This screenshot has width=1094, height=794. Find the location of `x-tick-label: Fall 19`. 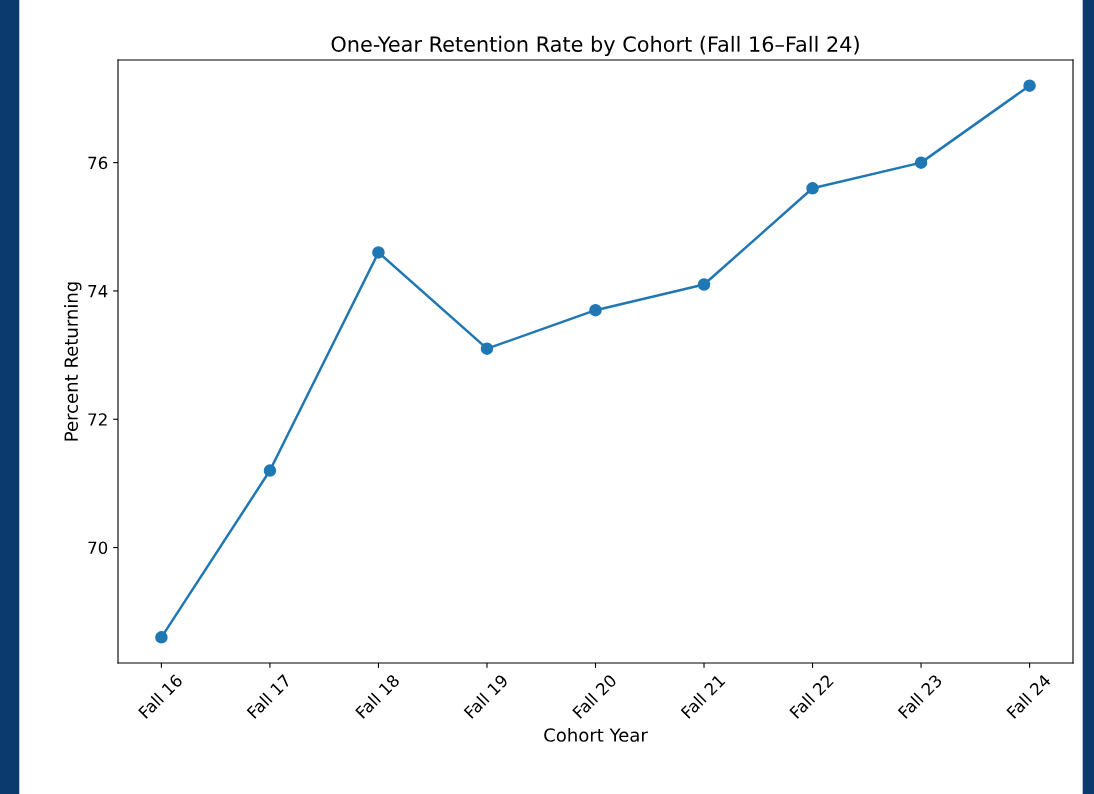

x-tick-label: Fall 19 is located at coordinates (486, 696).